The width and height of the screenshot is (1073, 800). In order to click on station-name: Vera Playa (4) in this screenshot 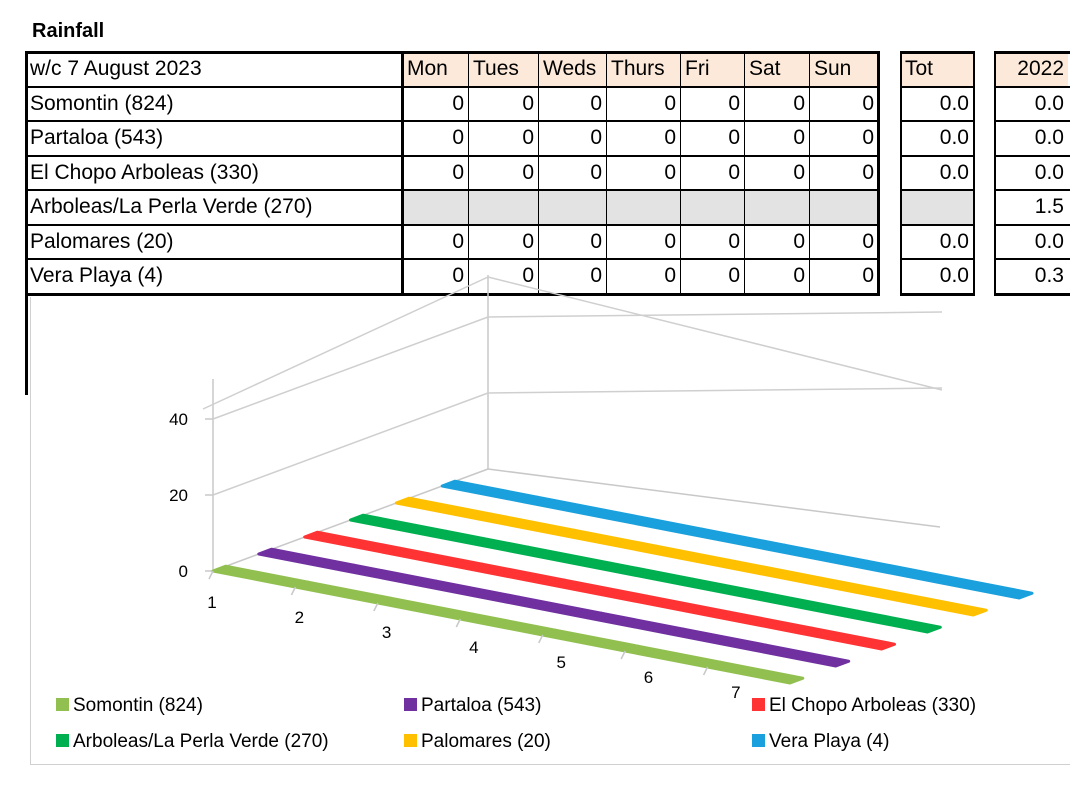, I will do `click(97, 275)`.